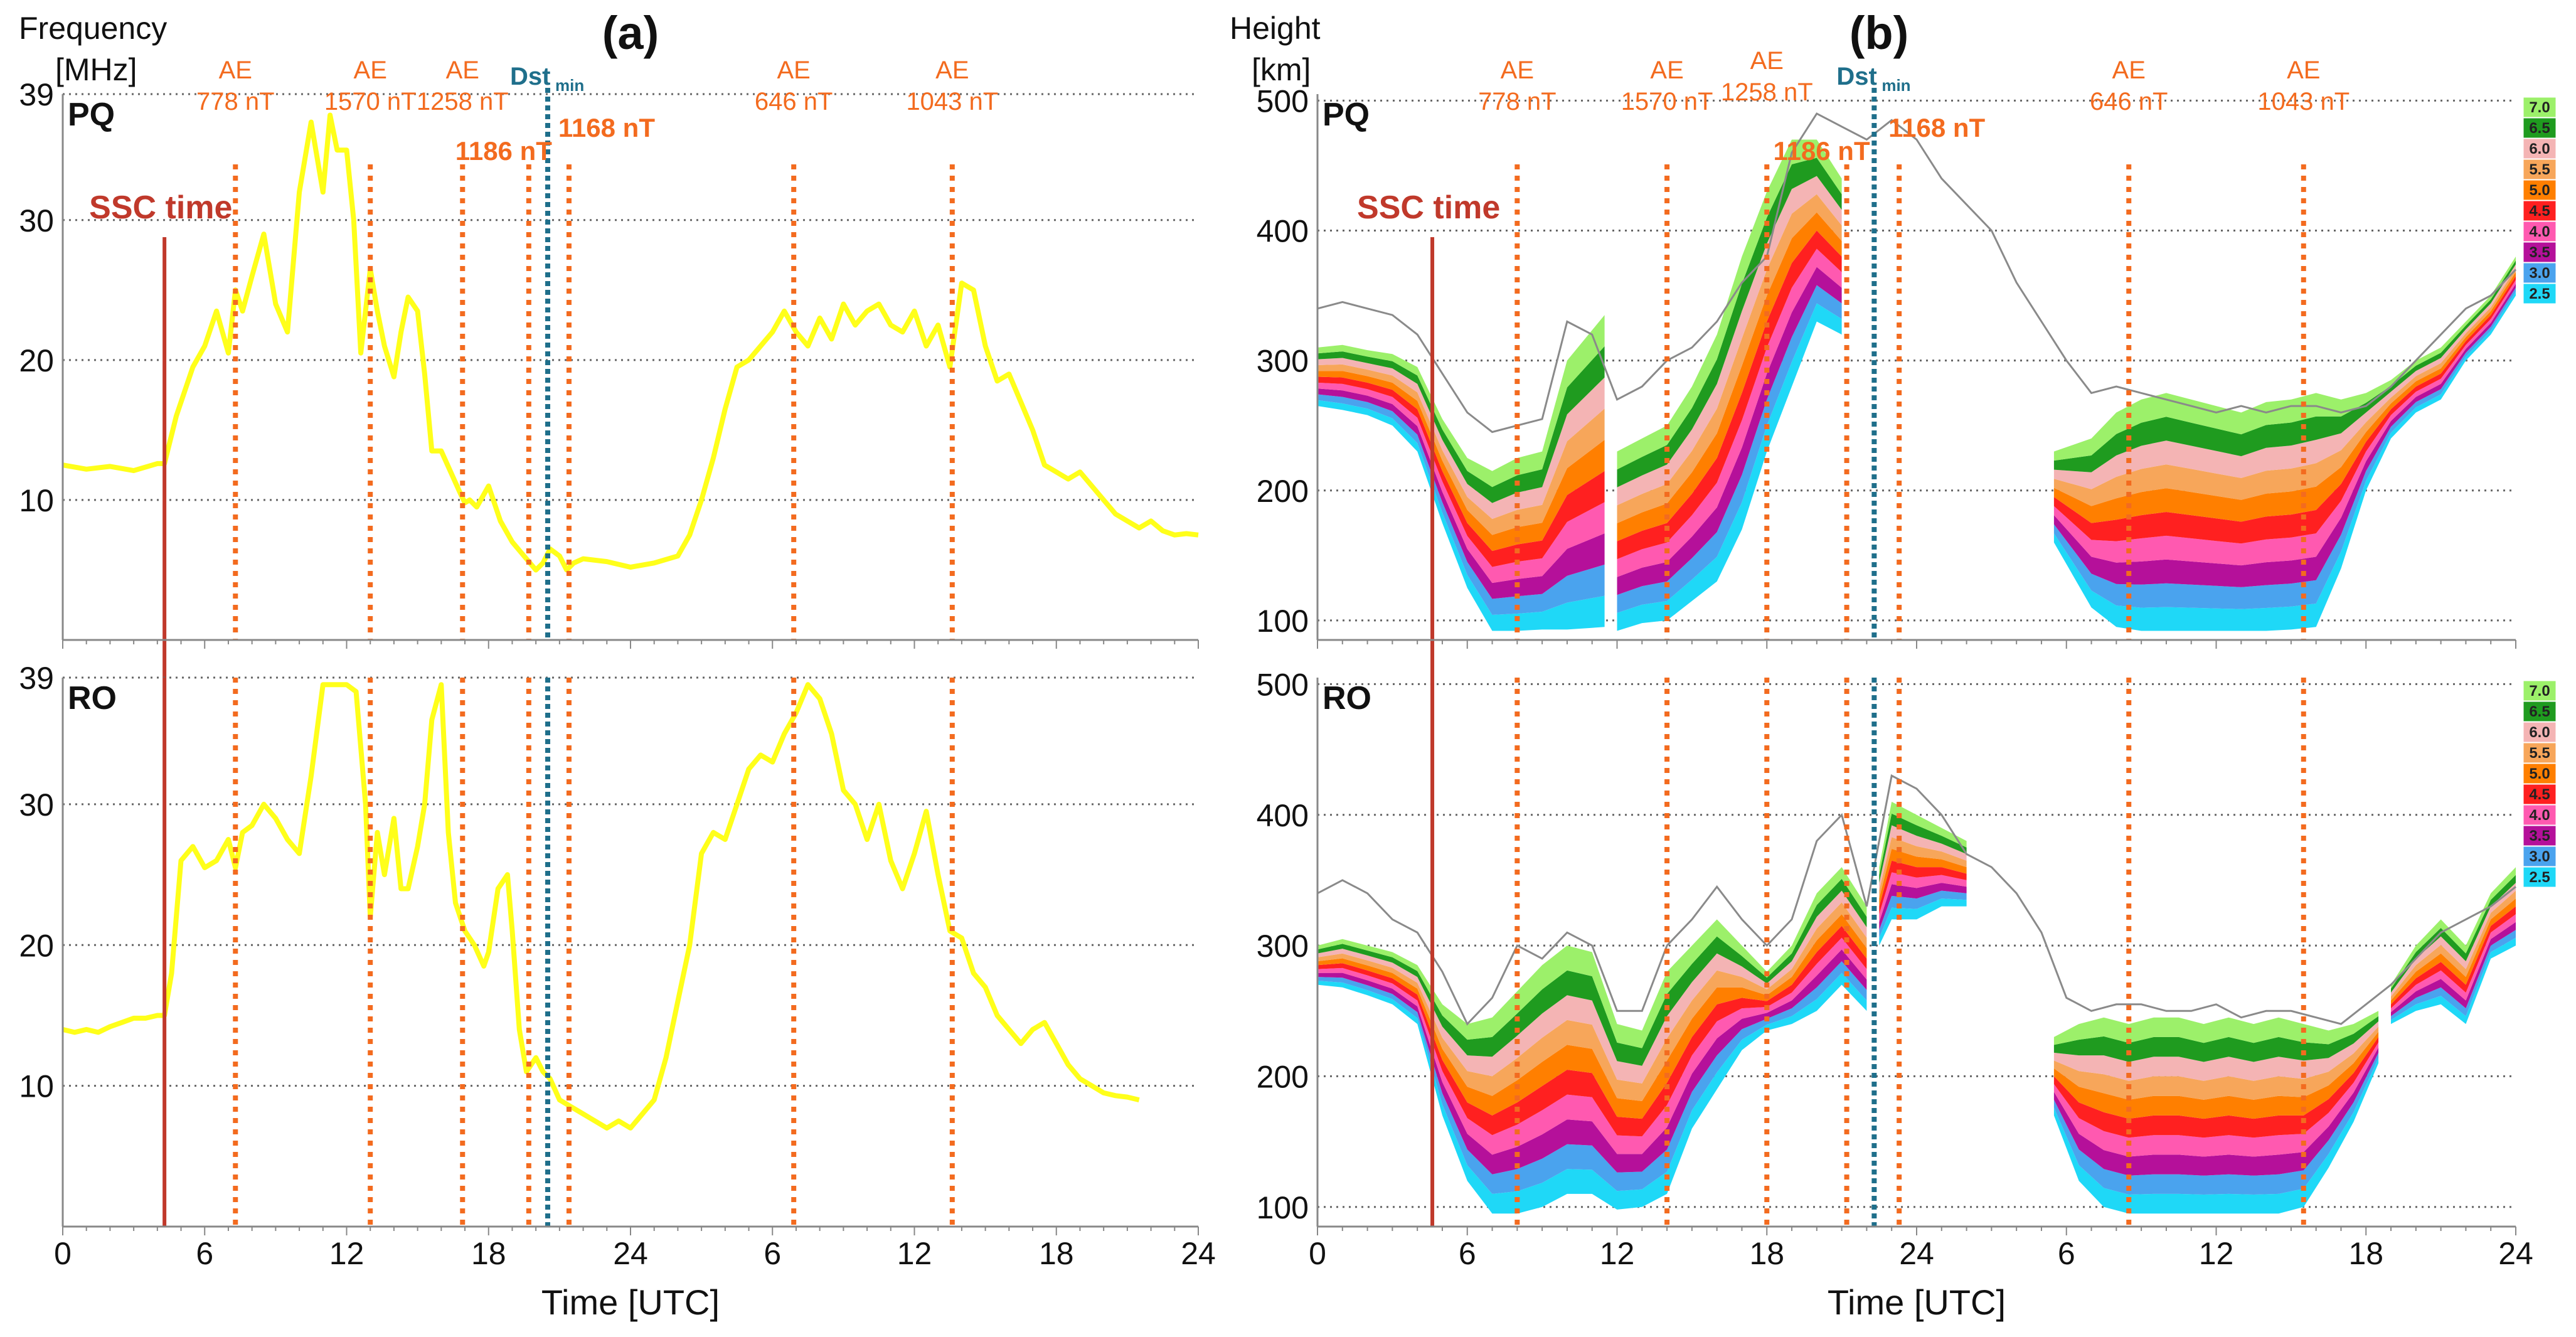 The height and width of the screenshot is (1337, 2576). What do you see at coordinates (794, 101) in the screenshot?
I see `ae-value: 646 nT` at bounding box center [794, 101].